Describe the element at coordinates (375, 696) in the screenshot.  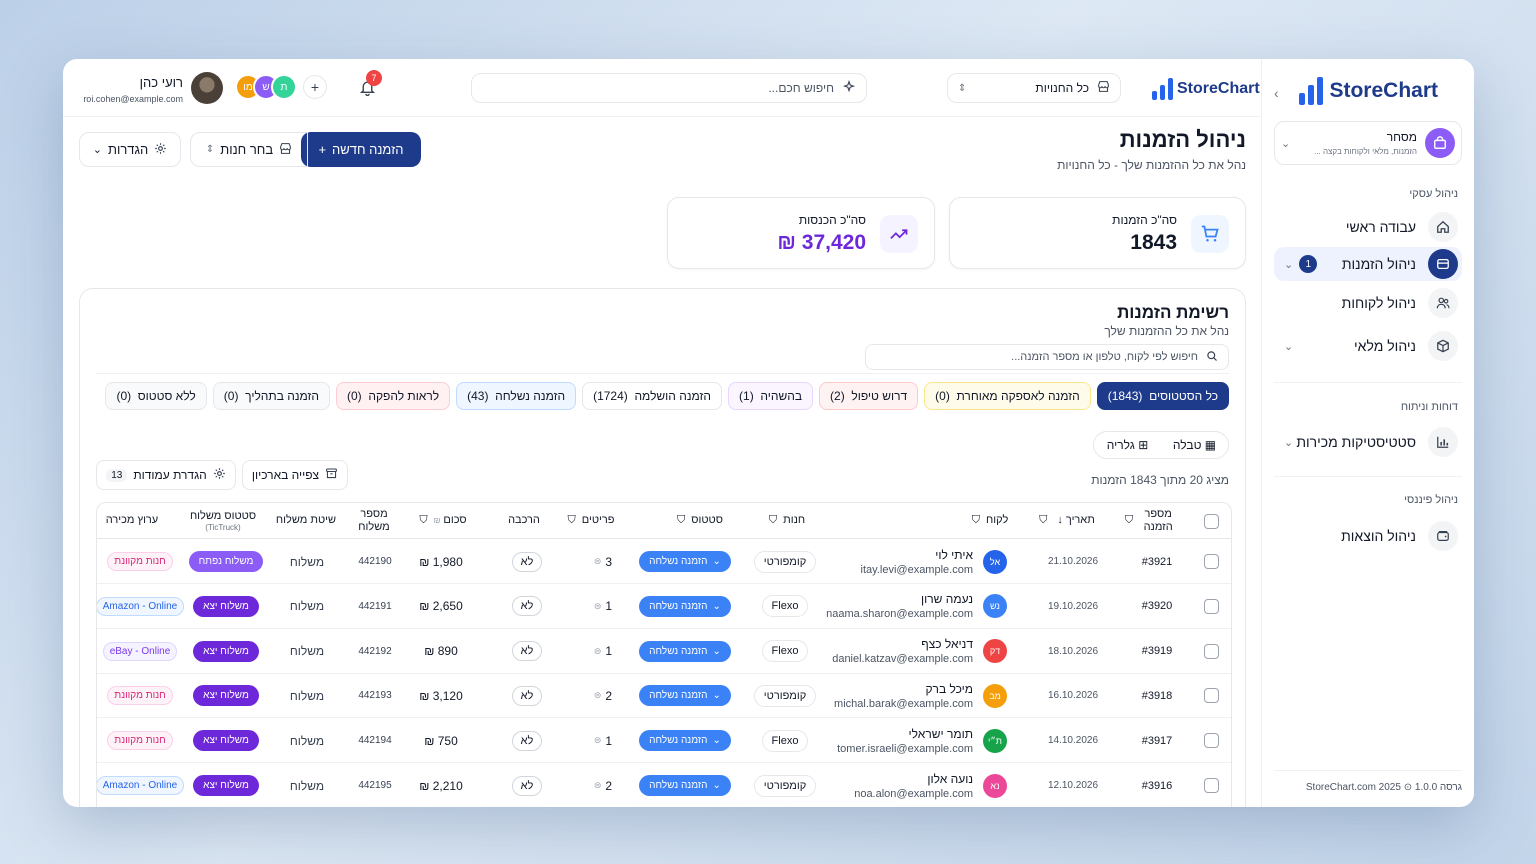
I see `shipment-number: 442193` at that location.